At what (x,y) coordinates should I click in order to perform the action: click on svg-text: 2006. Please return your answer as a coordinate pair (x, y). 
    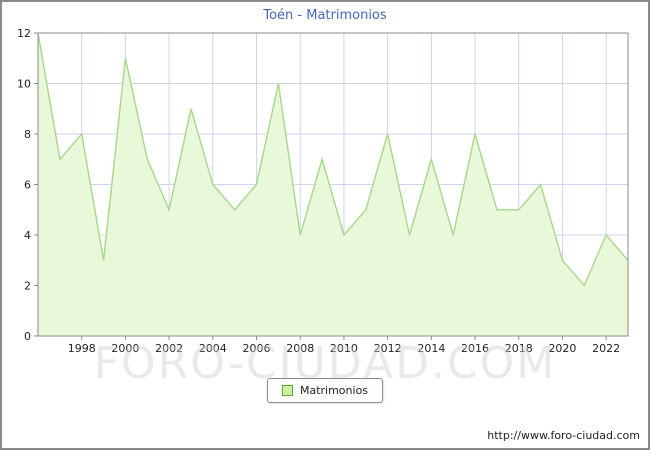
    Looking at the image, I should click on (257, 348).